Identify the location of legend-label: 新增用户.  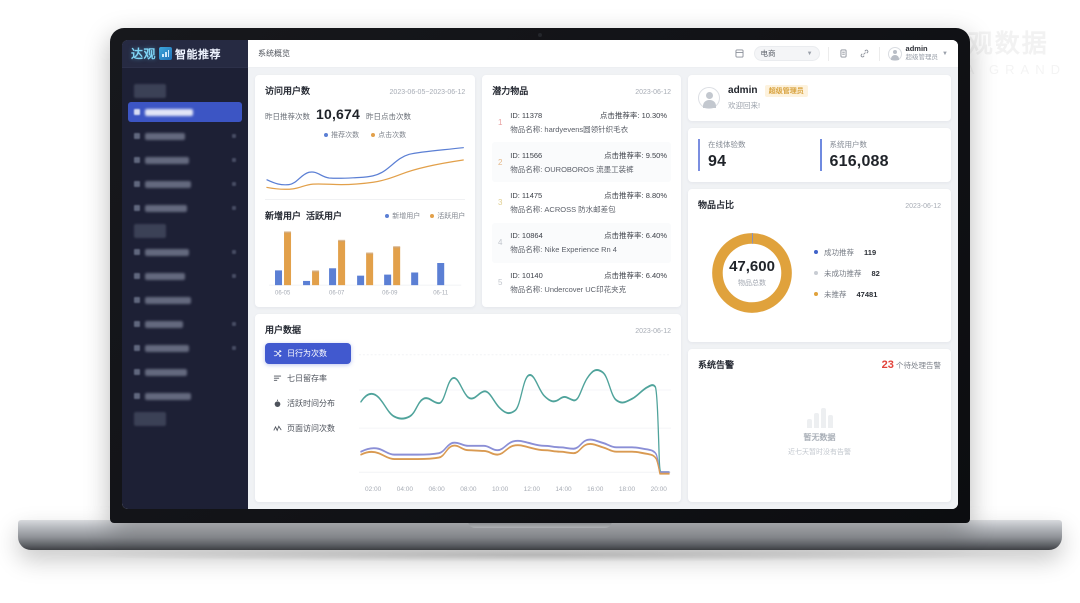
(406, 216).